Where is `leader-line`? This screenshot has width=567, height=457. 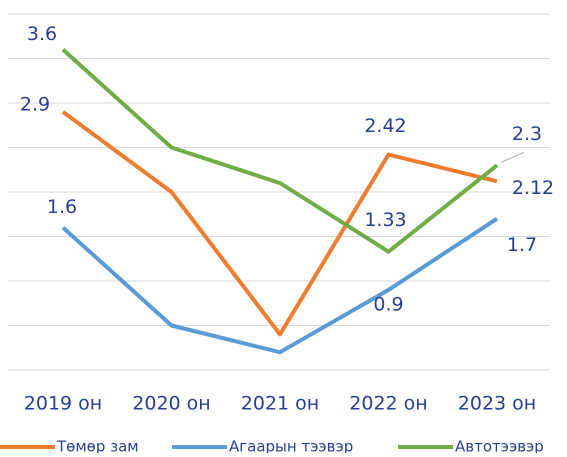
leader-line is located at coordinates (512, 157).